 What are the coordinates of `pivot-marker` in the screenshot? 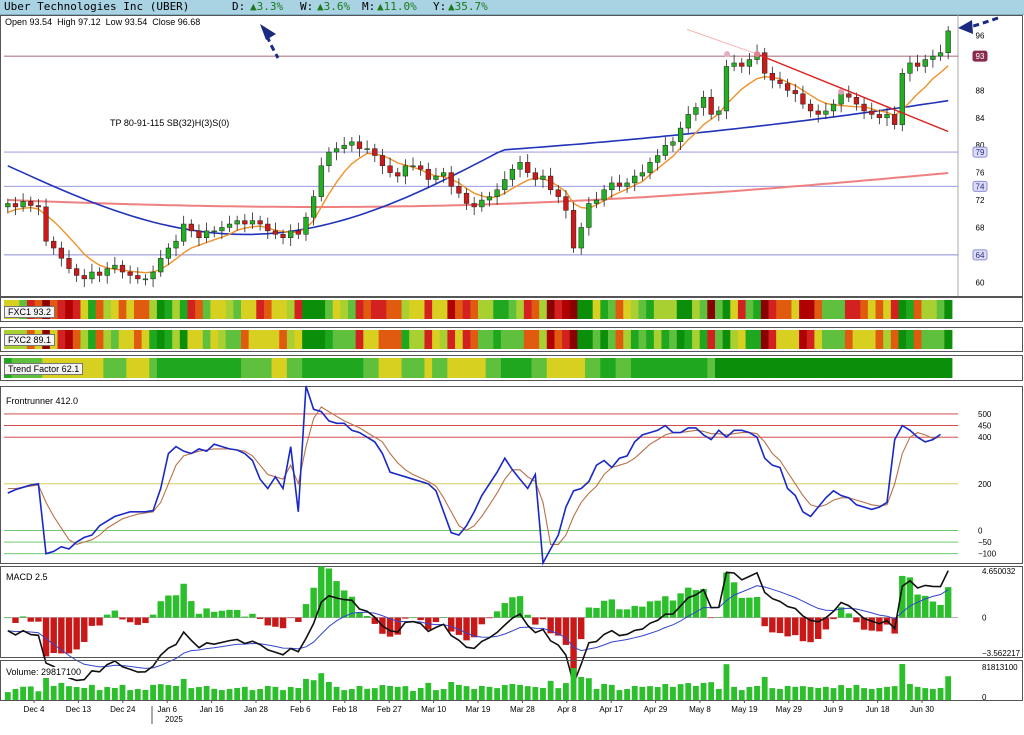 It's located at (841, 91).